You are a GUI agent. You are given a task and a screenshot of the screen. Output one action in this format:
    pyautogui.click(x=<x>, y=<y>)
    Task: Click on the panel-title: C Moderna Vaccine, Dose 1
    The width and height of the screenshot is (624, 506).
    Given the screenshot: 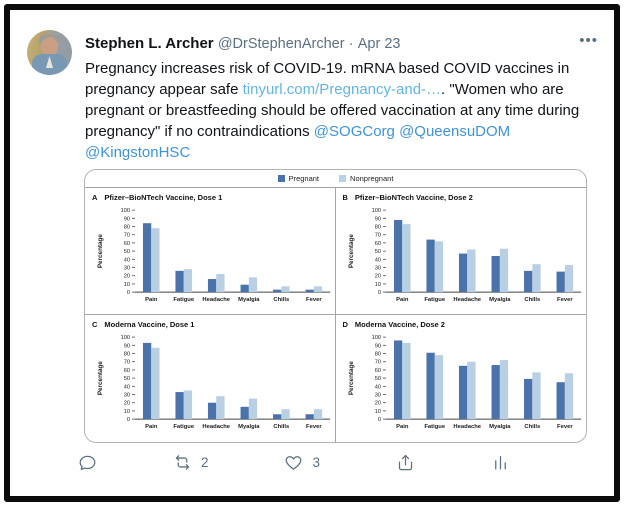 What is the action you would take?
    pyautogui.click(x=213, y=324)
    